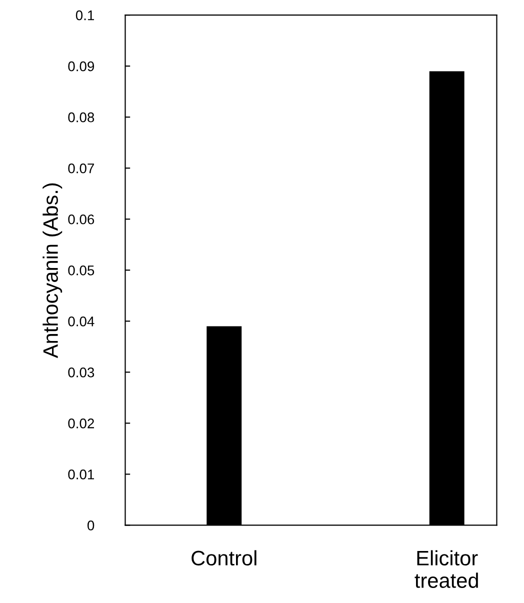 The height and width of the screenshot is (603, 524). I want to click on y-tick-label: 0.01, so click(81, 475).